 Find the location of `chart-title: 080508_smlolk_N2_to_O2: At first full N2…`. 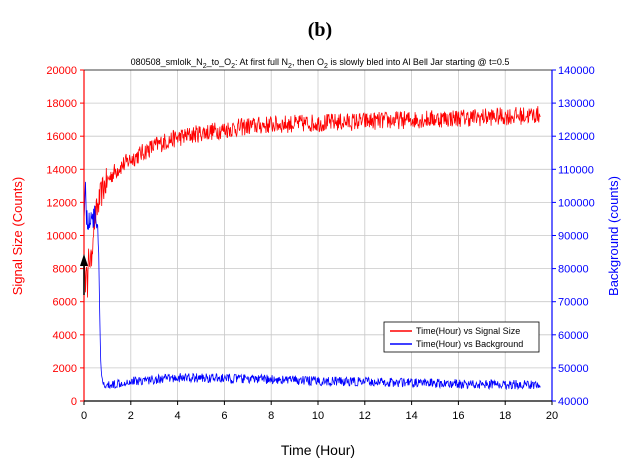

chart-title: 080508_smlolk_N2_to_O2: At first full N2… is located at coordinates (320, 63).